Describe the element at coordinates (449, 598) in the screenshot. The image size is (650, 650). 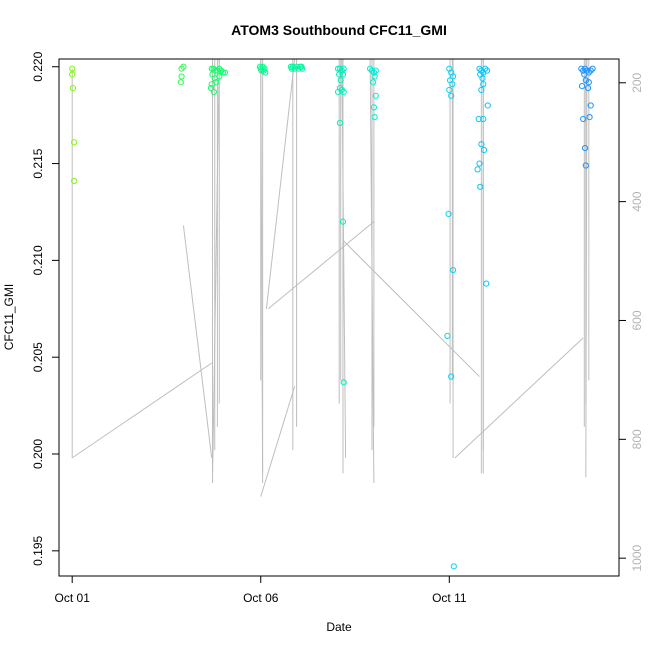
I see `x-tick-label: Oct 11` at that location.